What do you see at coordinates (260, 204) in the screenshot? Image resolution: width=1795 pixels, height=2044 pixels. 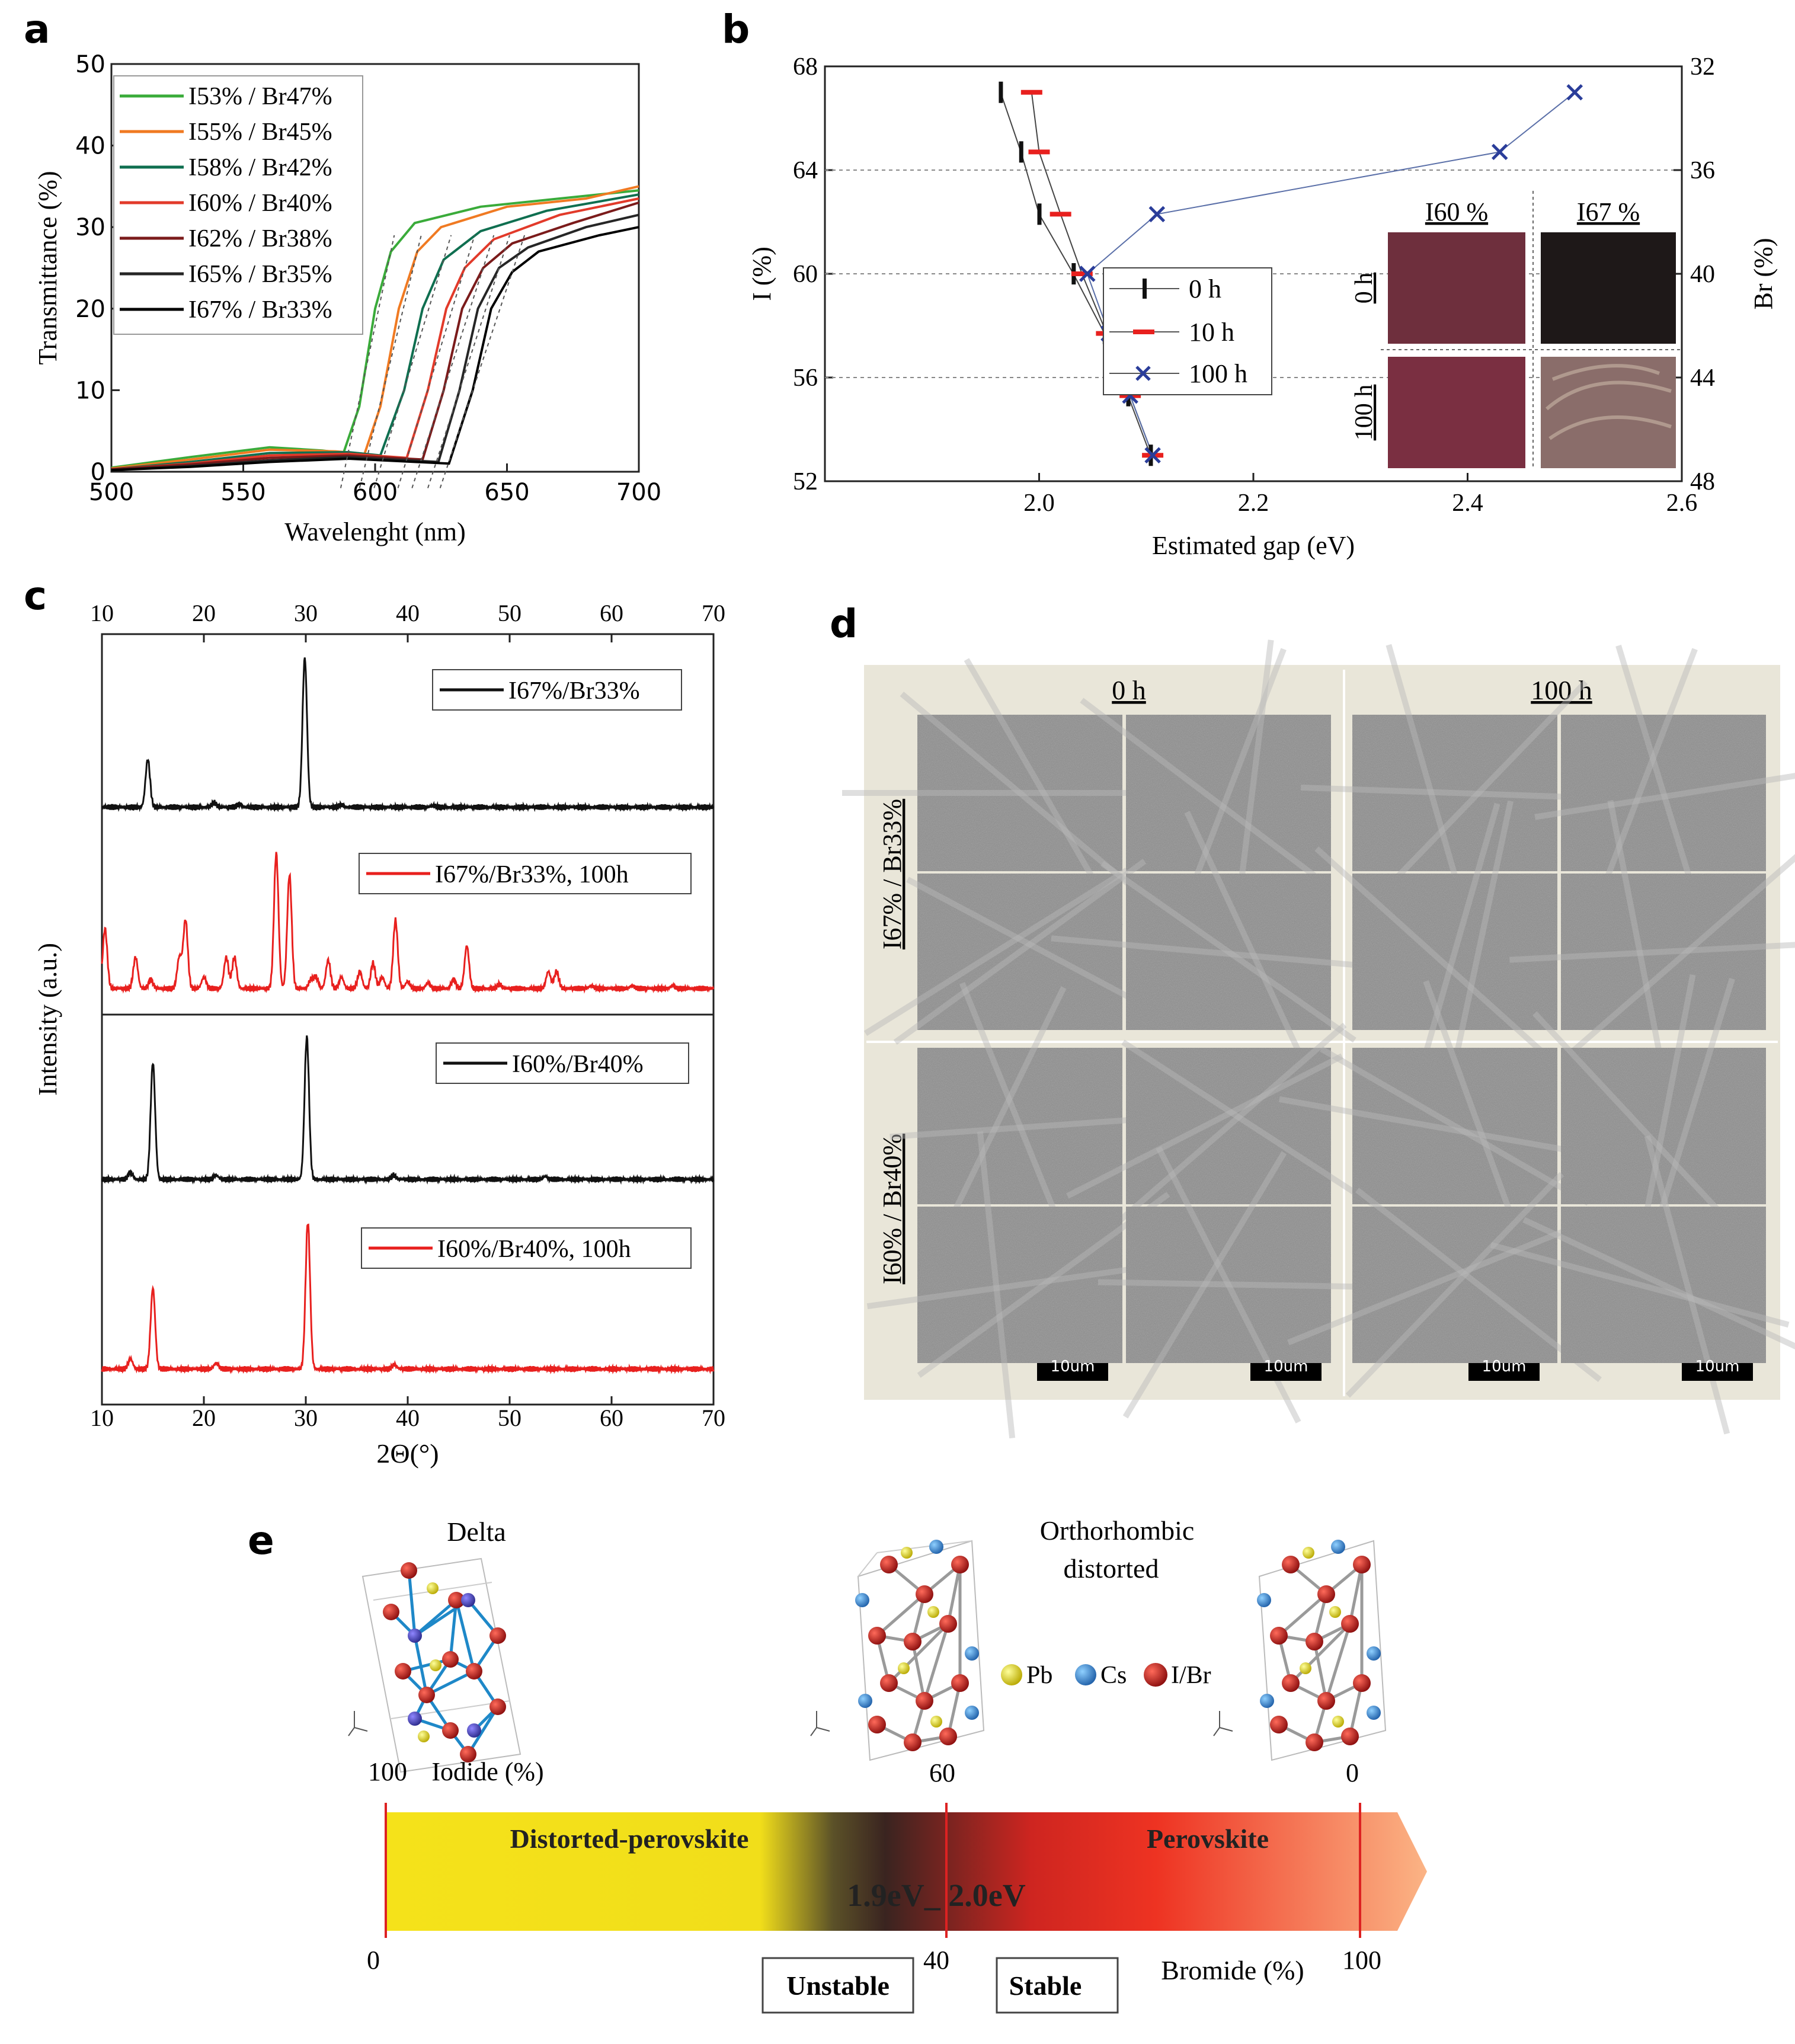 I see `panel-a-legend-label: I60% / Br40%` at bounding box center [260, 204].